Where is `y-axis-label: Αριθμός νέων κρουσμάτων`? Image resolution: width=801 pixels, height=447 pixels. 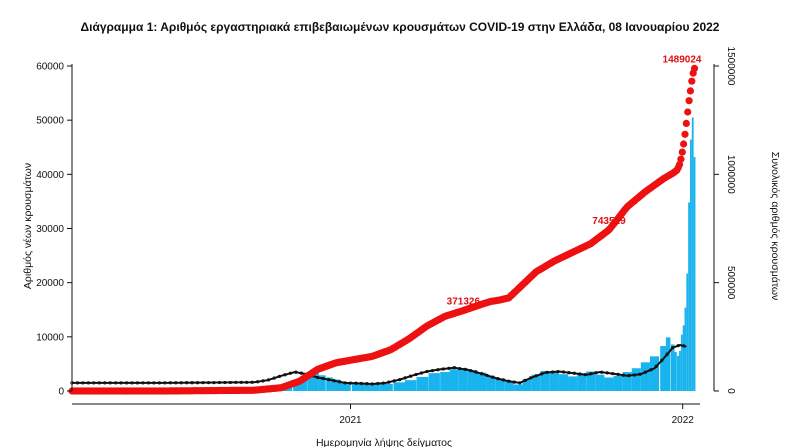
y-axis-label: Αριθμός νέων κρουσμάτων is located at coordinates (28, 226).